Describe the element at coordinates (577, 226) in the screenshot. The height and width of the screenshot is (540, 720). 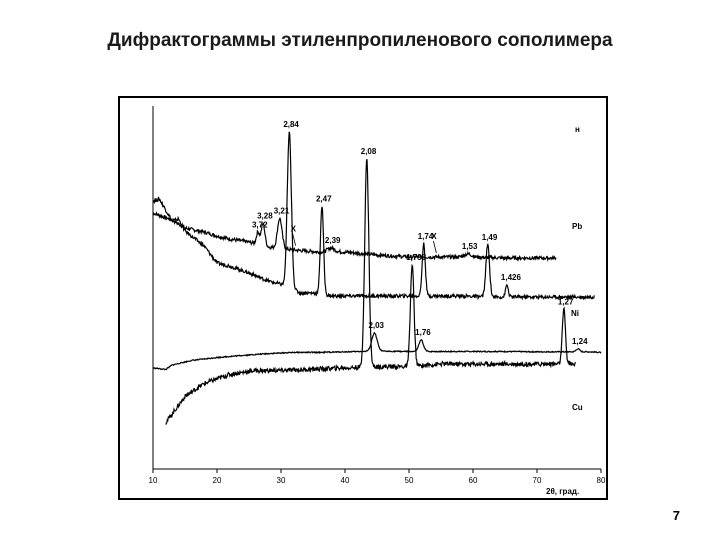
I see `series-label: Pb` at that location.